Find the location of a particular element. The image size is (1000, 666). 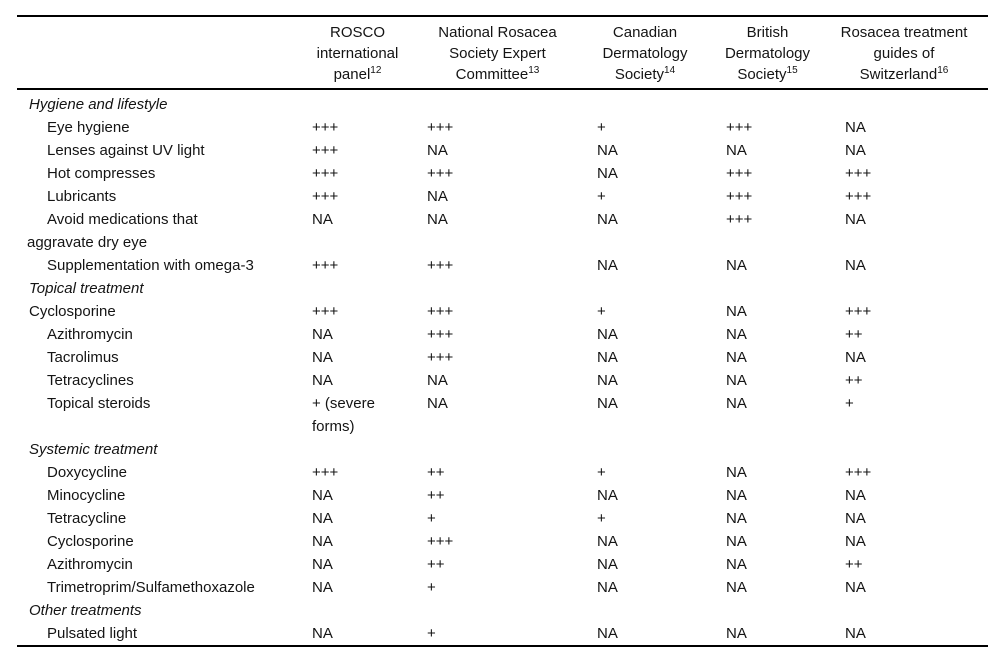

column-header-line: ROSCO is located at coordinates (357, 32).